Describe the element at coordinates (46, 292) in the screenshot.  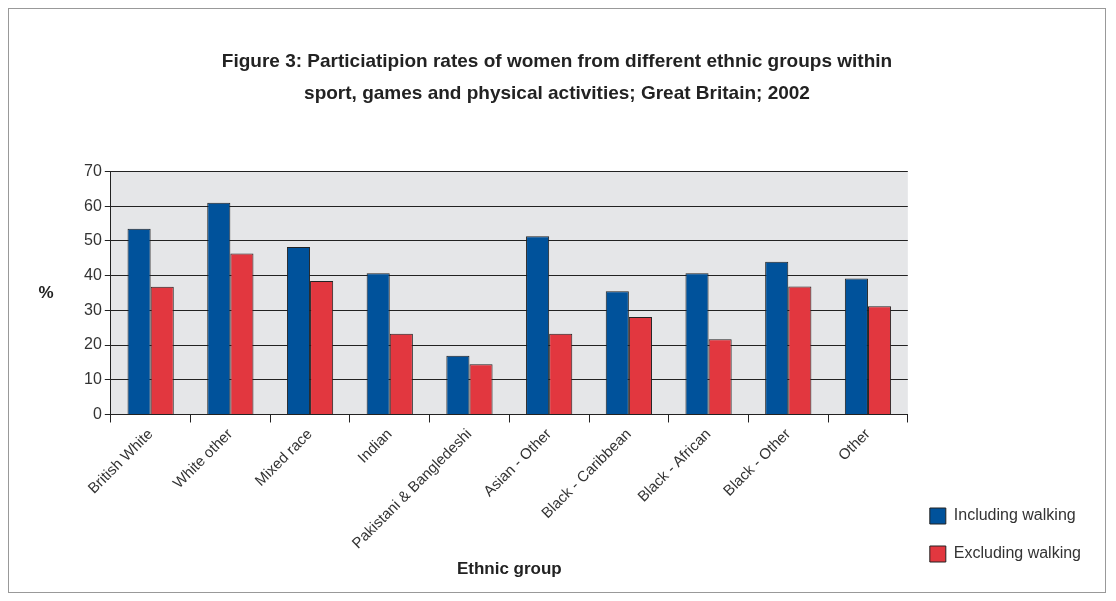
I see `y-axis-title: %` at that location.